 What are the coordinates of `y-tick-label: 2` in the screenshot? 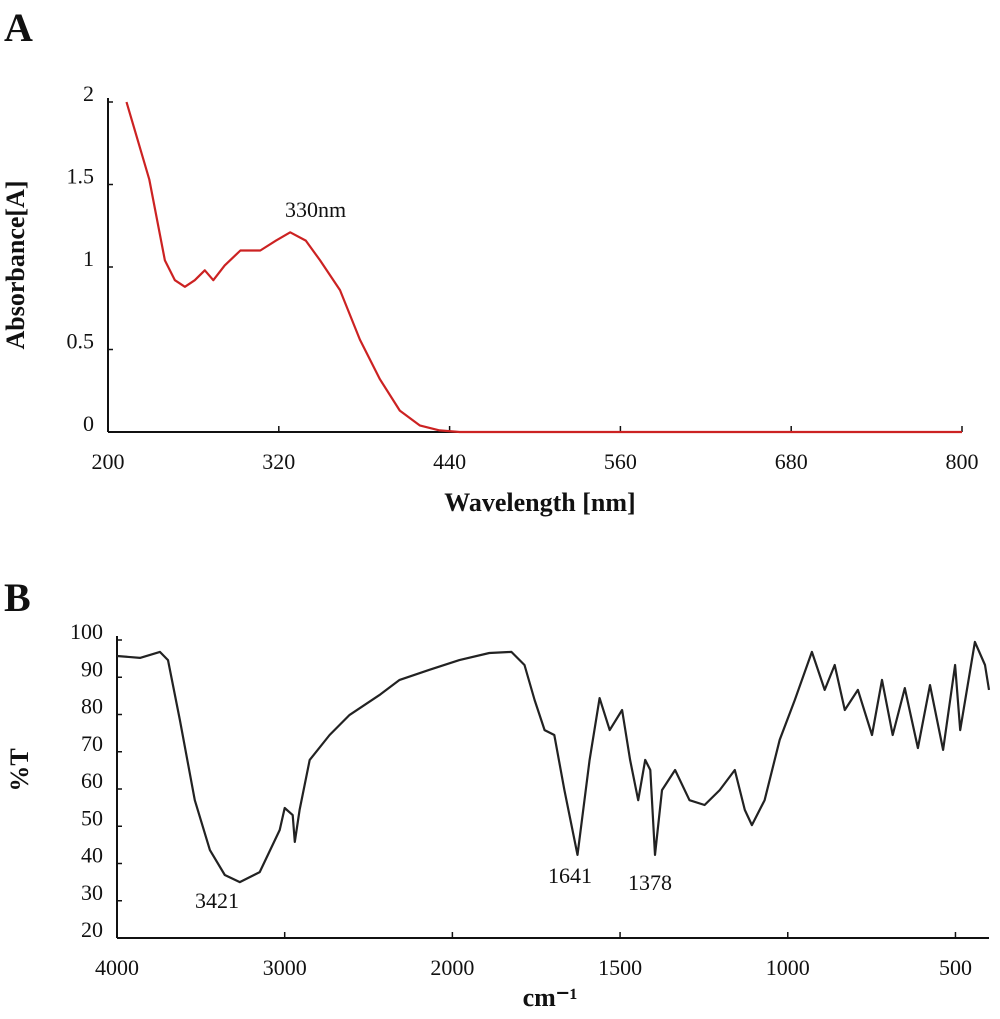 It's located at (88, 93).